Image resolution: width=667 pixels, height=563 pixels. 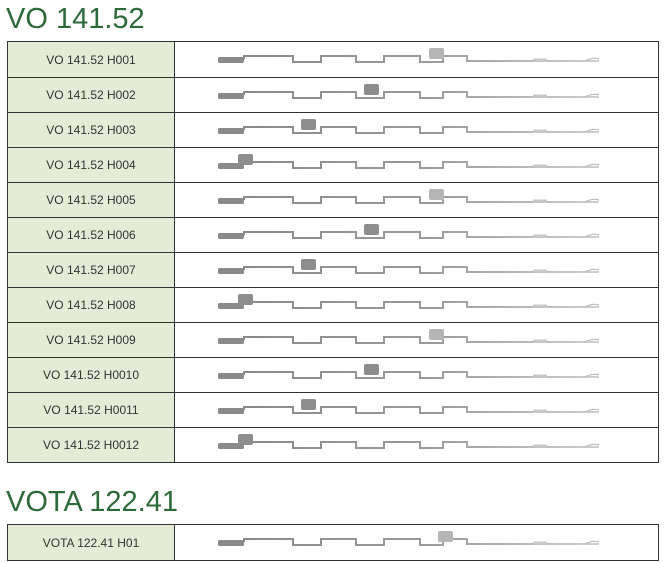 I want to click on table-row: VO 141.52 H005, so click(x=333, y=199).